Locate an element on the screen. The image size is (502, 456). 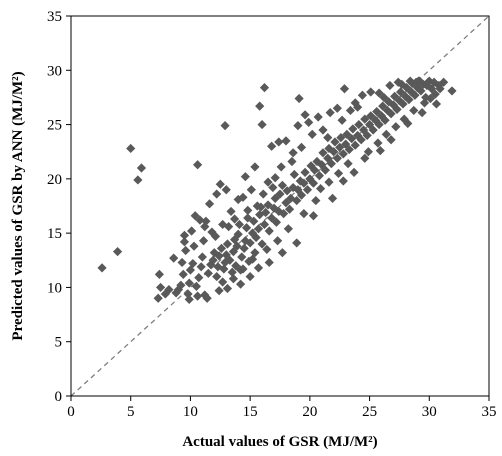
x-tick-label: 10 is located at coordinates (190, 412).